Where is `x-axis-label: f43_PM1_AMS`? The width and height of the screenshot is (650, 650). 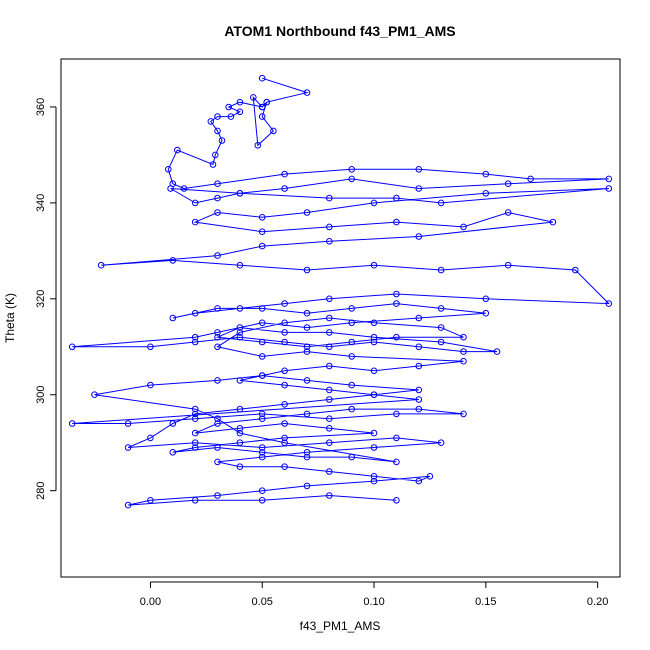 x-axis-label: f43_PM1_AMS is located at coordinates (340, 626).